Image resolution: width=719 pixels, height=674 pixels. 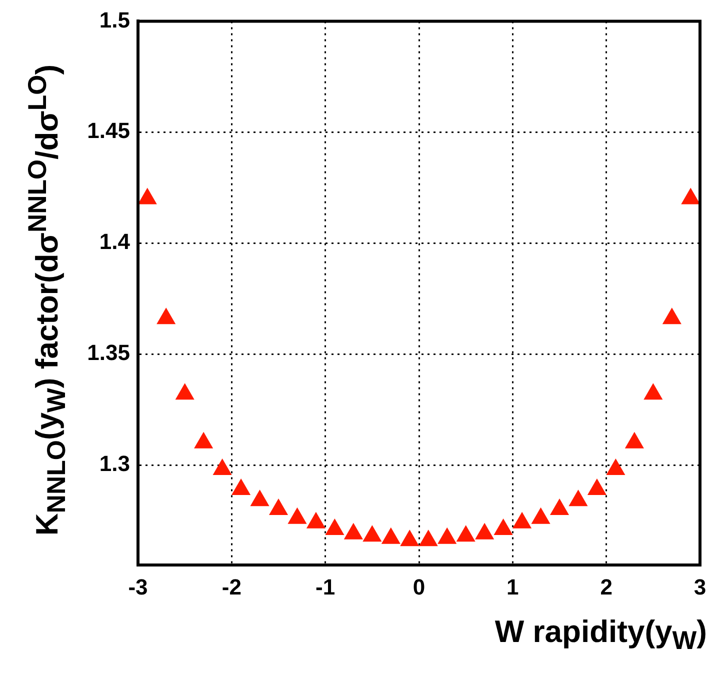 What do you see at coordinates (700, 587) in the screenshot?
I see `x-tick-label: 3` at bounding box center [700, 587].